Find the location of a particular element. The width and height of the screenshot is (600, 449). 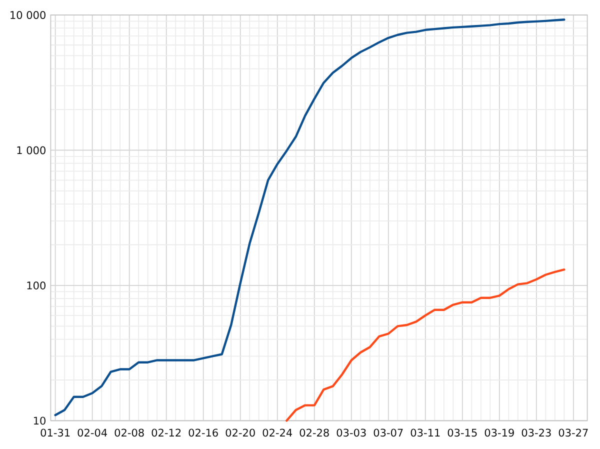

x-tick-label: 02-28 is located at coordinates (314, 432).